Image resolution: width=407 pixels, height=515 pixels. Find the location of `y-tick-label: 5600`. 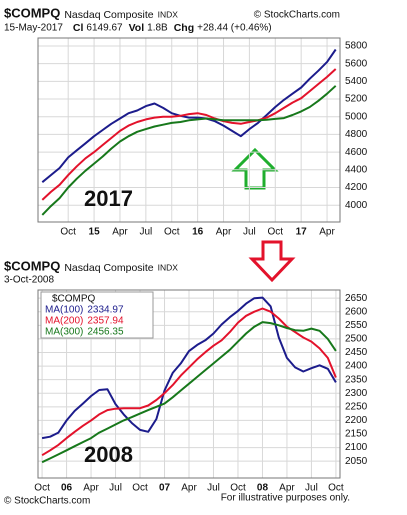

y-tick-label: 5600 is located at coordinates (356, 63).